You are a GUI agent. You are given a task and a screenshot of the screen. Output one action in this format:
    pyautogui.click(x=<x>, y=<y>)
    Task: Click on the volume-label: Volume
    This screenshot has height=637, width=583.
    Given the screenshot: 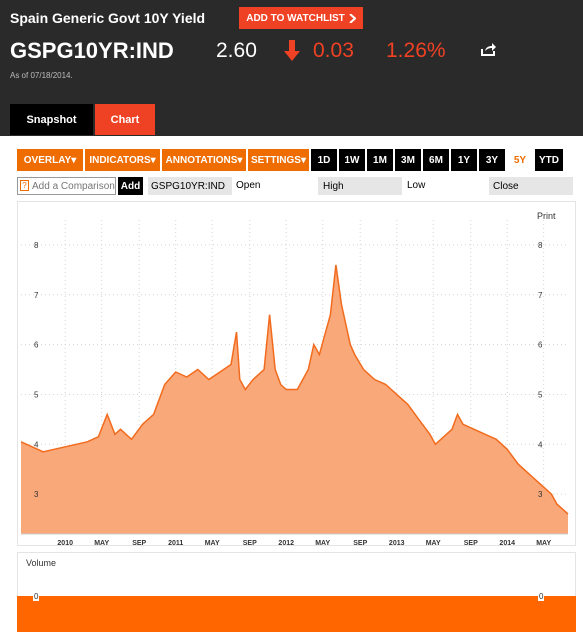 What is the action you would take?
    pyautogui.click(x=41, y=563)
    